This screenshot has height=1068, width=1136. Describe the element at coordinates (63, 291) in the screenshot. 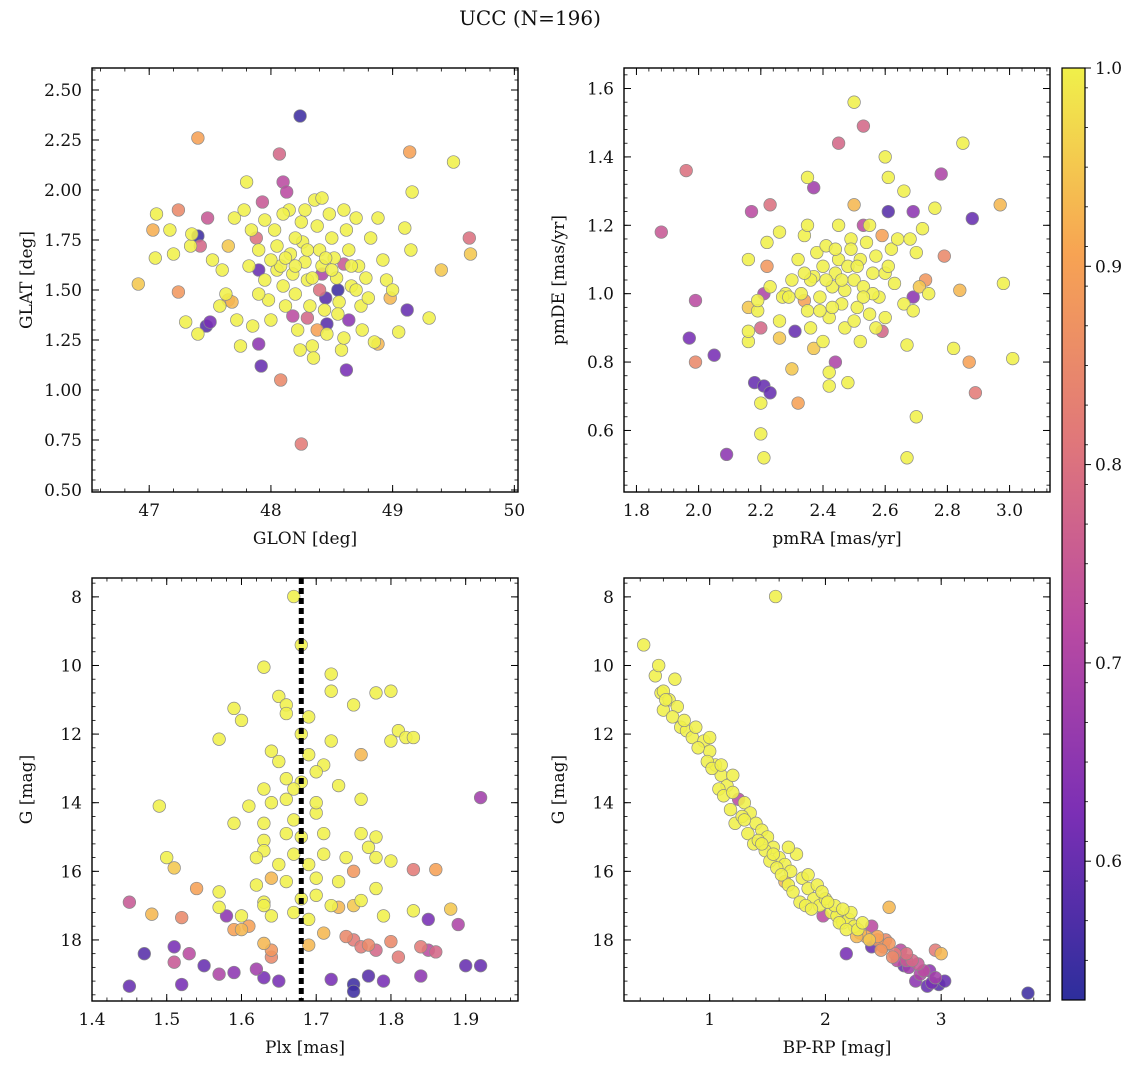

I see `y-tick-label: 1.50` at that location.